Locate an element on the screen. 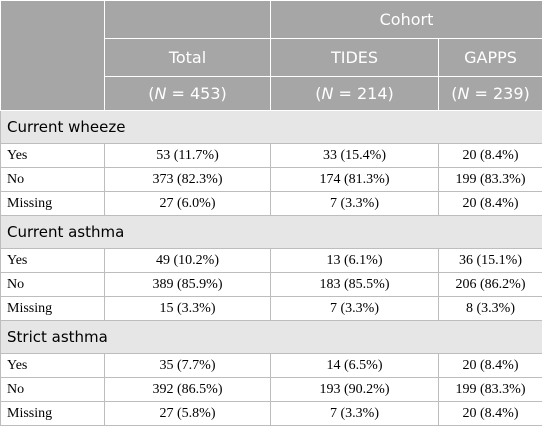 The width and height of the screenshot is (542, 431). data-row: No 373 (82.3%) 174 (81.3%) 199 (83.3%) is located at coordinates (271, 179).